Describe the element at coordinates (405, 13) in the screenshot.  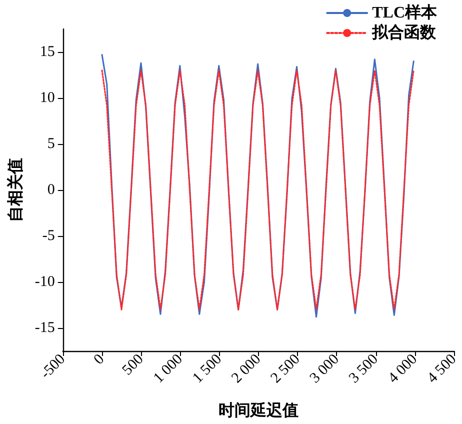
I see `legend-label: TLC样本` at that location.